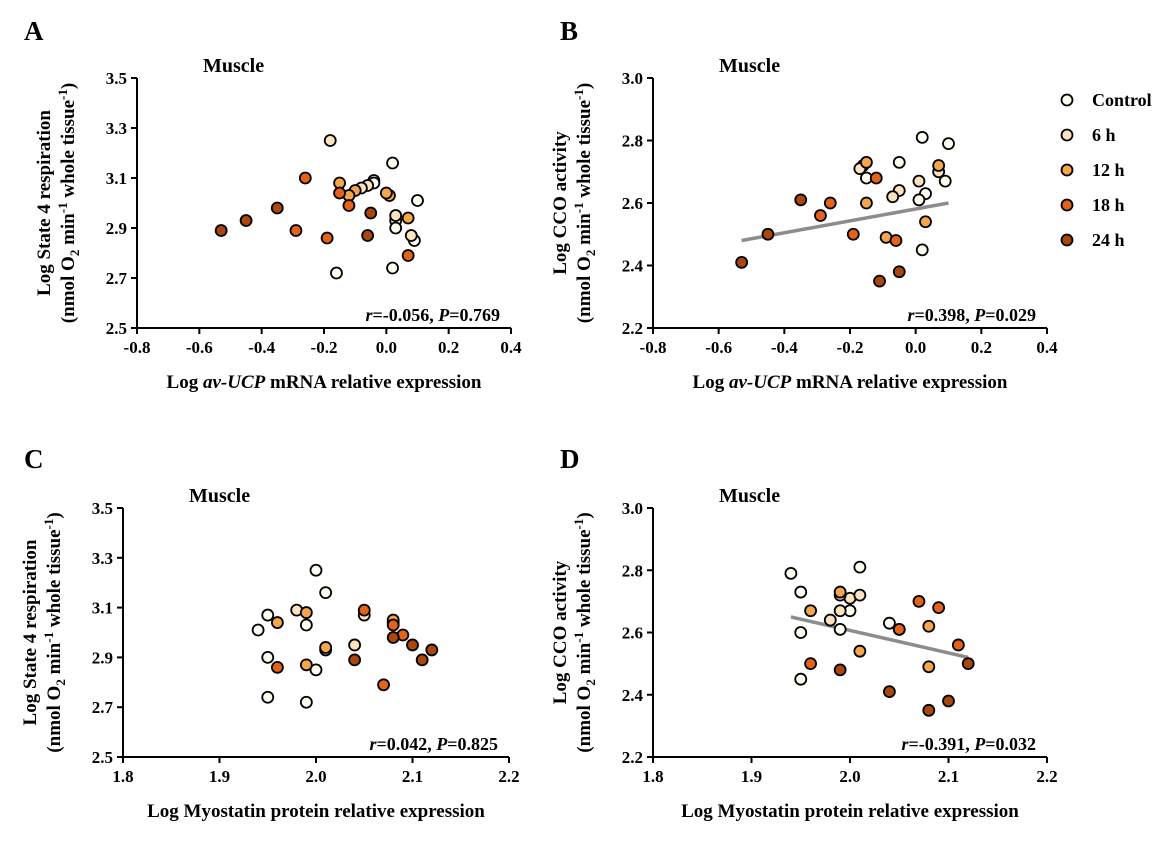 This screenshot has height=842, width=1171. What do you see at coordinates (968, 744) in the screenshot?
I see `stats-annotation: r=-0.391, P=0.032` at bounding box center [968, 744].